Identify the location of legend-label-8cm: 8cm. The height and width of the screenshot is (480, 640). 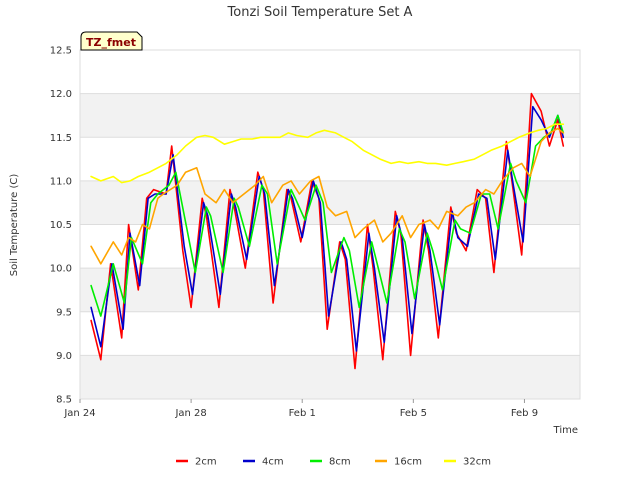
(340, 462).